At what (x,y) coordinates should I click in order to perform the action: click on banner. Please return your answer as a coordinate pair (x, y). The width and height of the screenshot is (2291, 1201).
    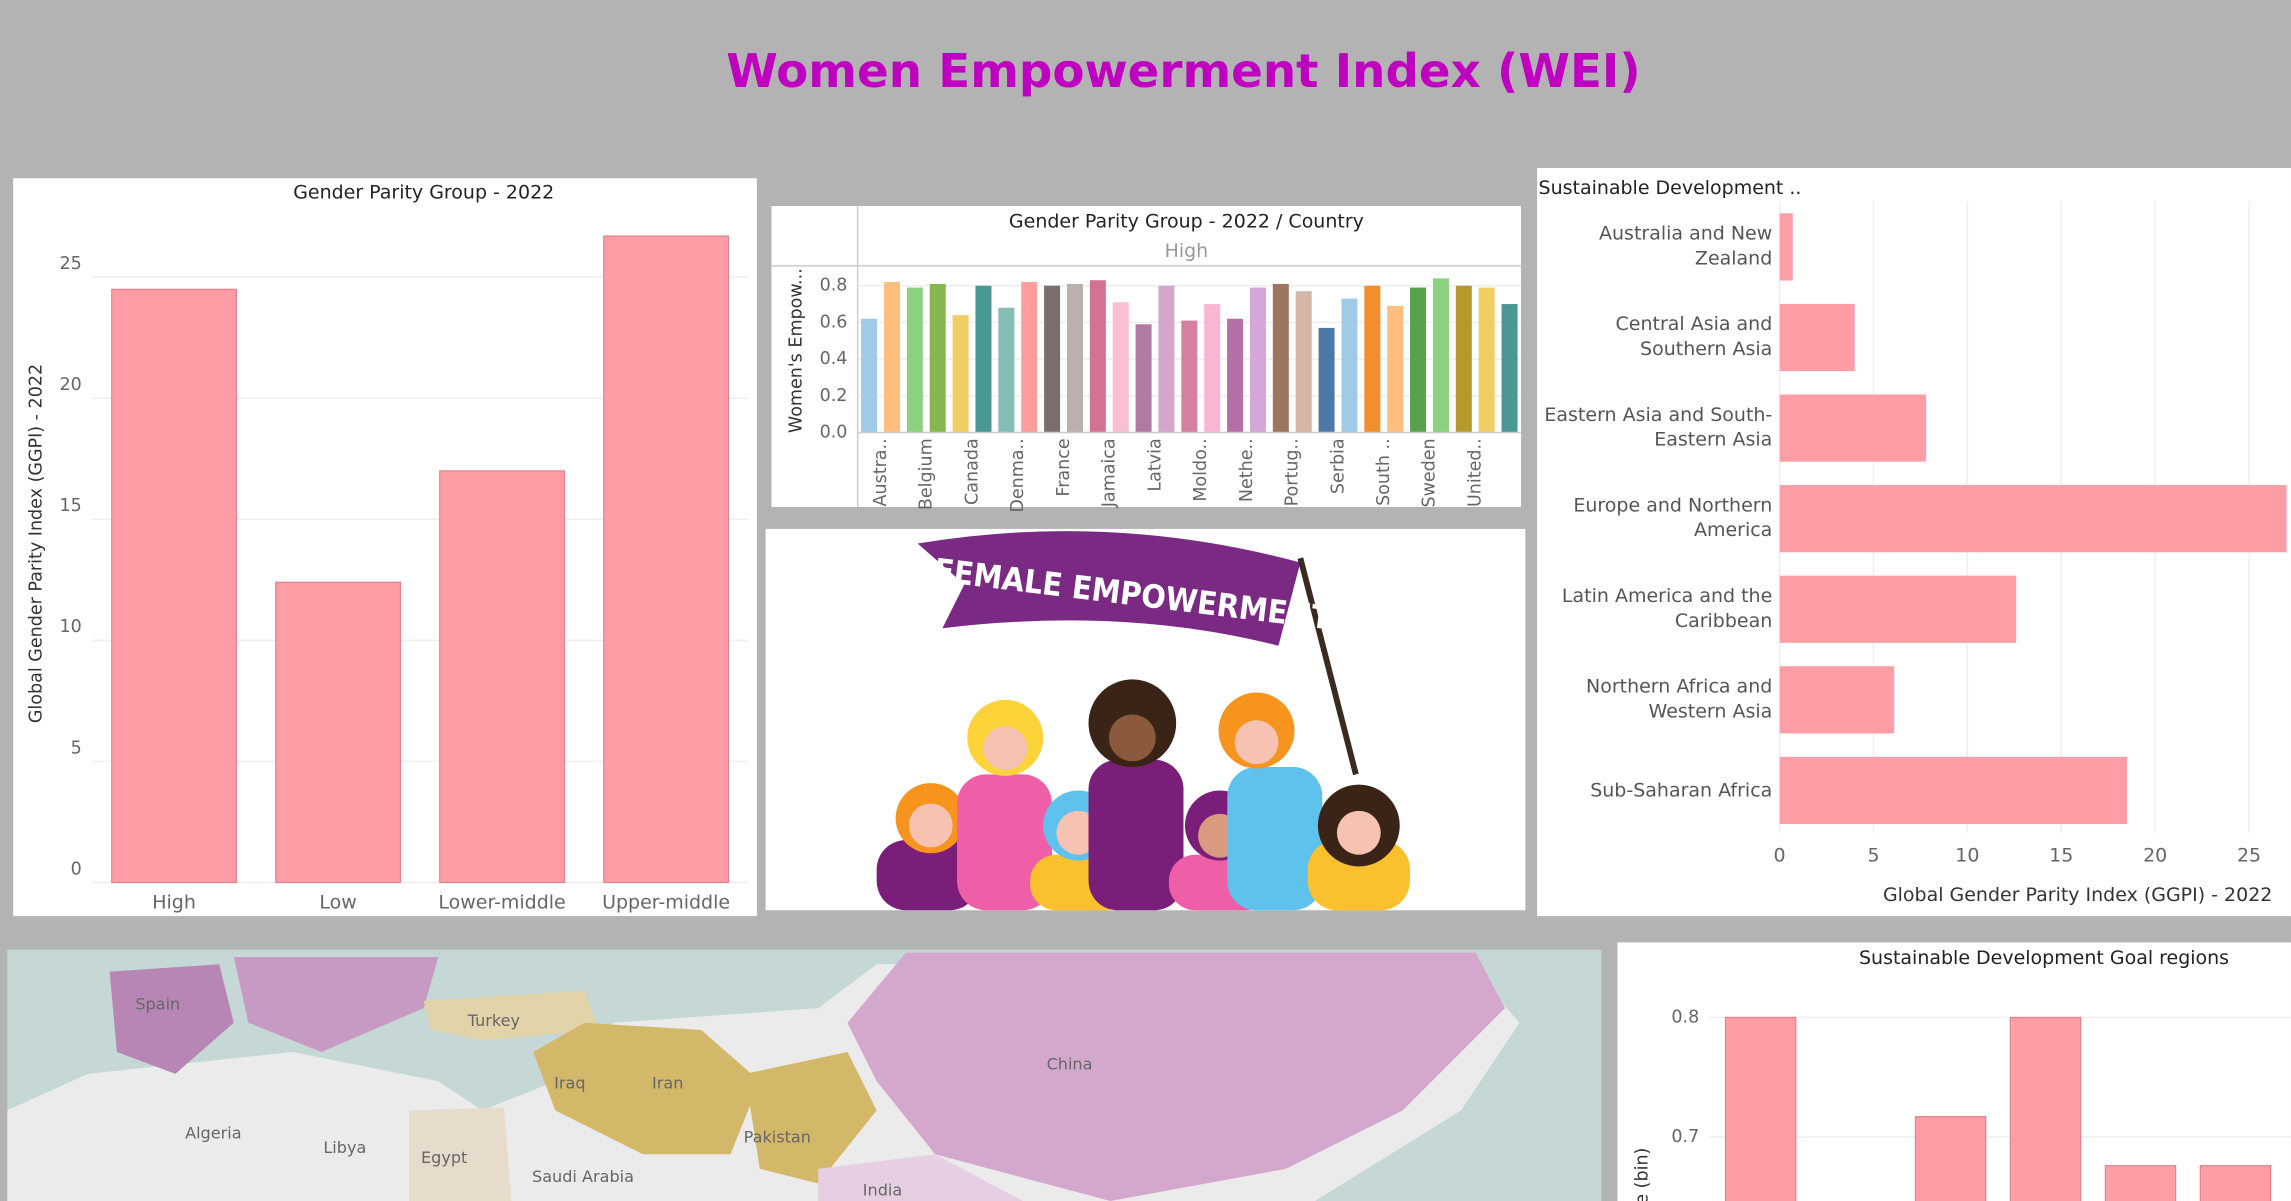
    Looking at the image, I should click on (1109, 588).